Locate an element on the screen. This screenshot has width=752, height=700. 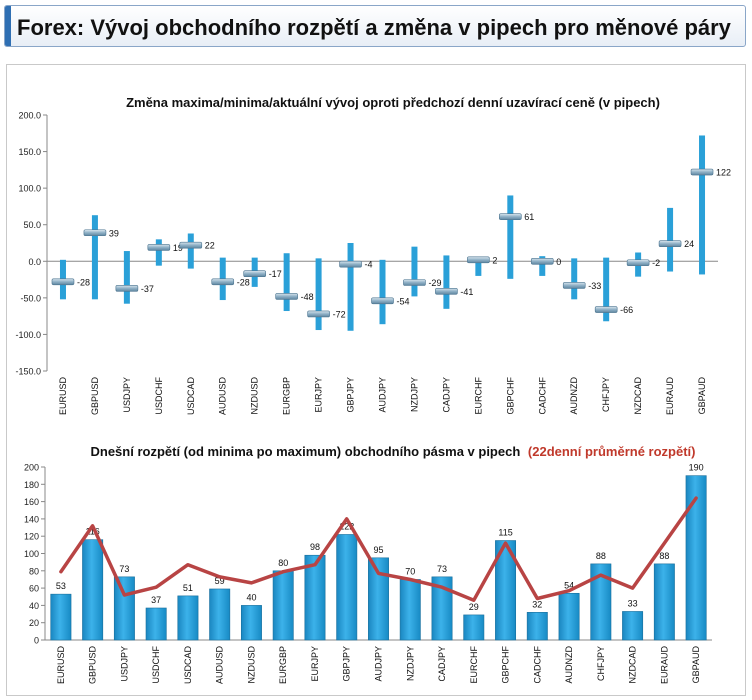
chart2-category-label: EURUSD is located at coordinates (61, 665).